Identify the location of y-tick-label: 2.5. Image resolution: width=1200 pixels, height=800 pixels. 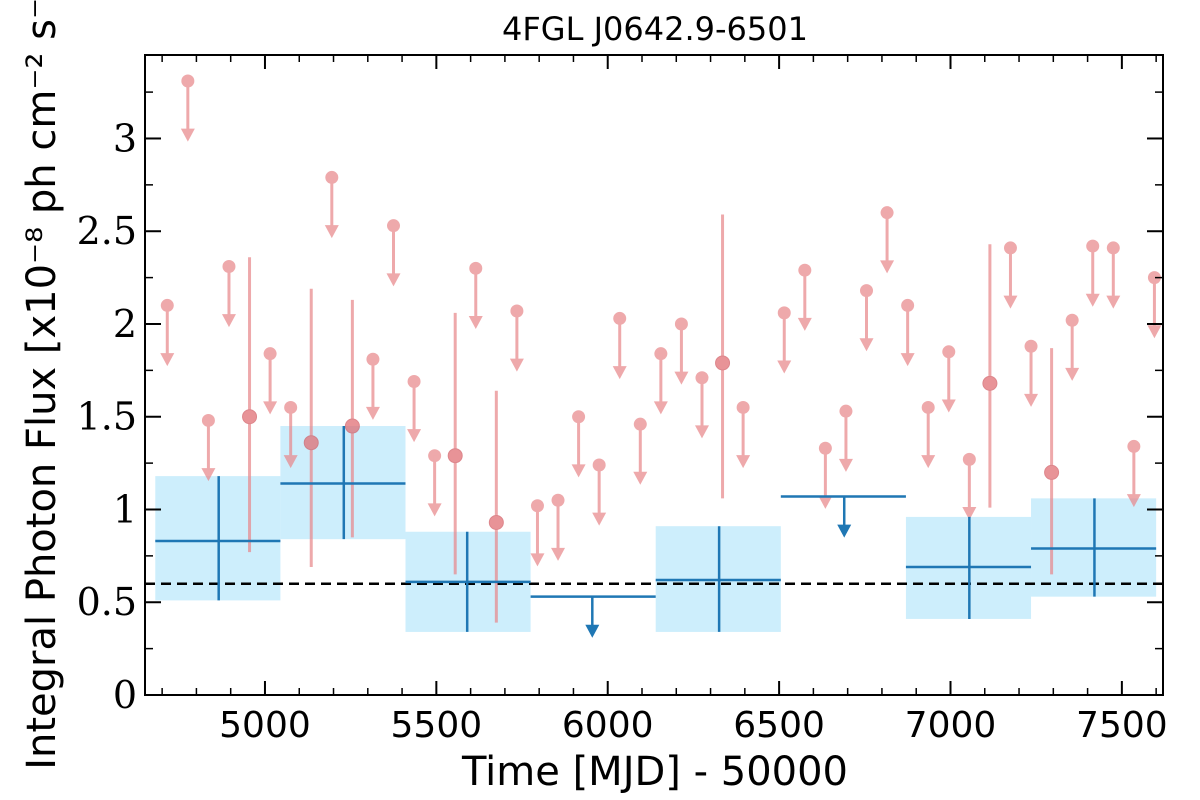
(107, 231).